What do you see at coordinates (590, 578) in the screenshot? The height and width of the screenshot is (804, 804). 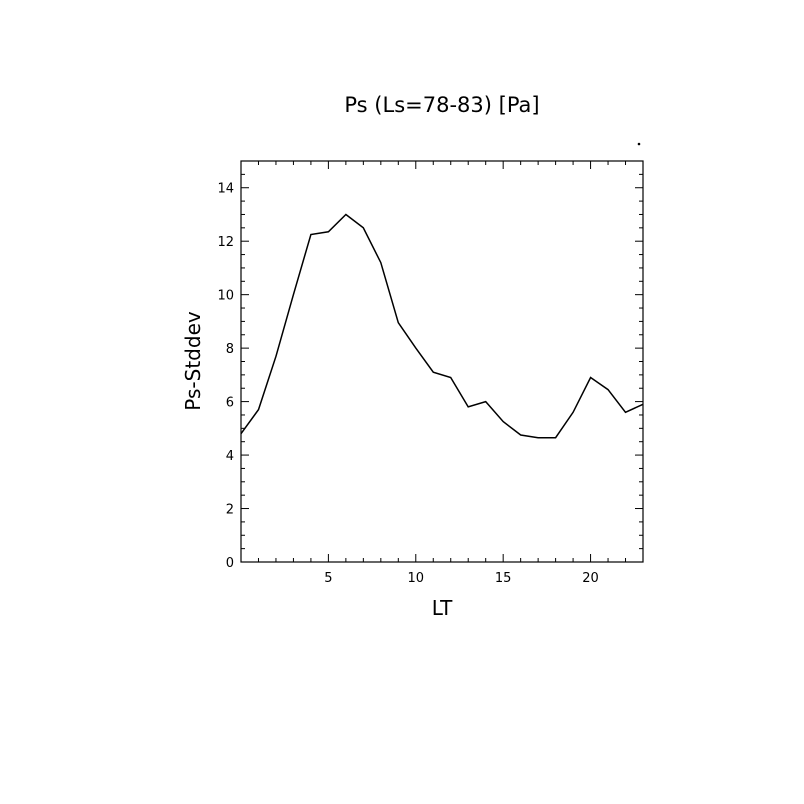 I see `x-tick-label: 20` at bounding box center [590, 578].